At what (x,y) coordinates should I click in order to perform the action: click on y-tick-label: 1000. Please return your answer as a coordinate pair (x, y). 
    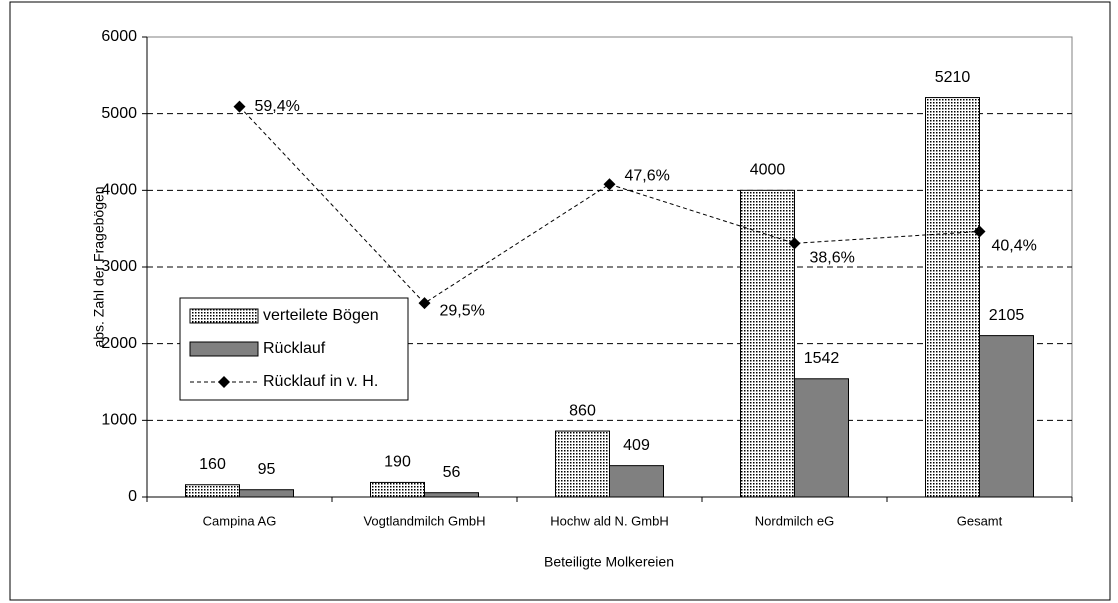
    Looking at the image, I should click on (119, 420).